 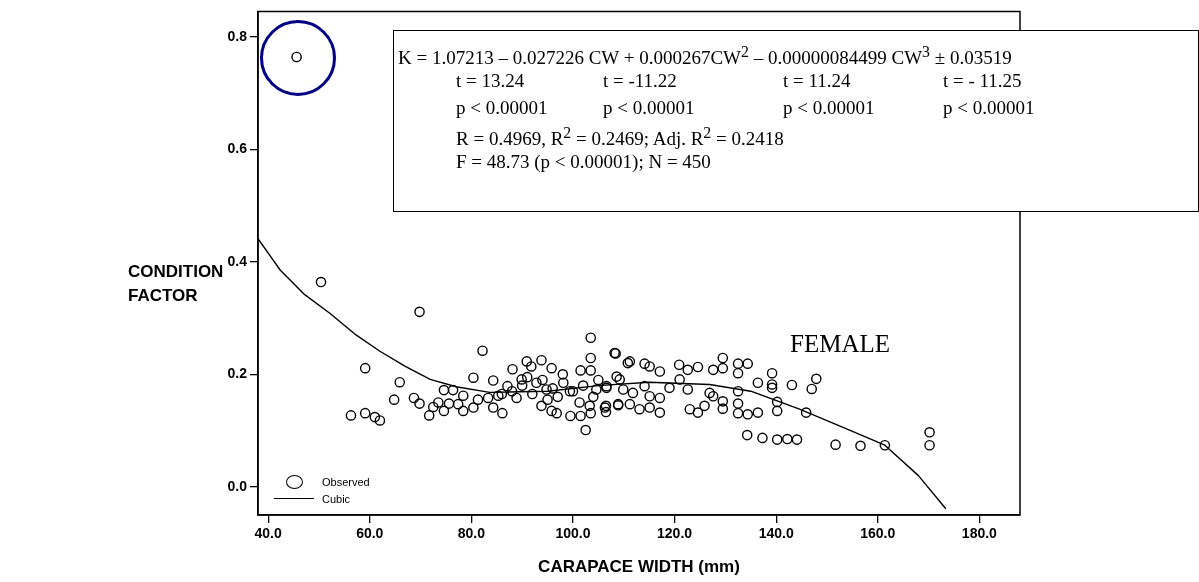 What do you see at coordinates (268, 533) in the screenshot?
I see `x-tick-label: 40.0` at bounding box center [268, 533].